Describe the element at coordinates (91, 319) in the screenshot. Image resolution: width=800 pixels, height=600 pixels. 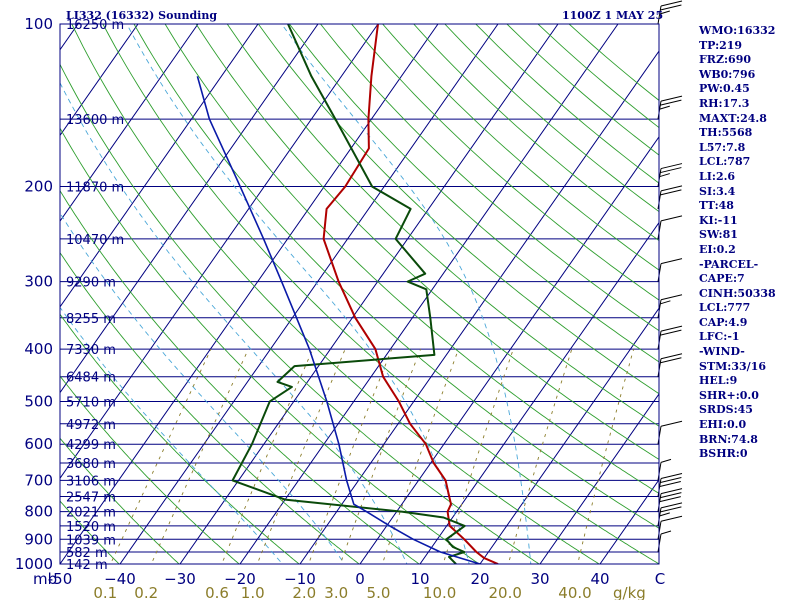
I see `height-level-label: 8255 m` at that location.